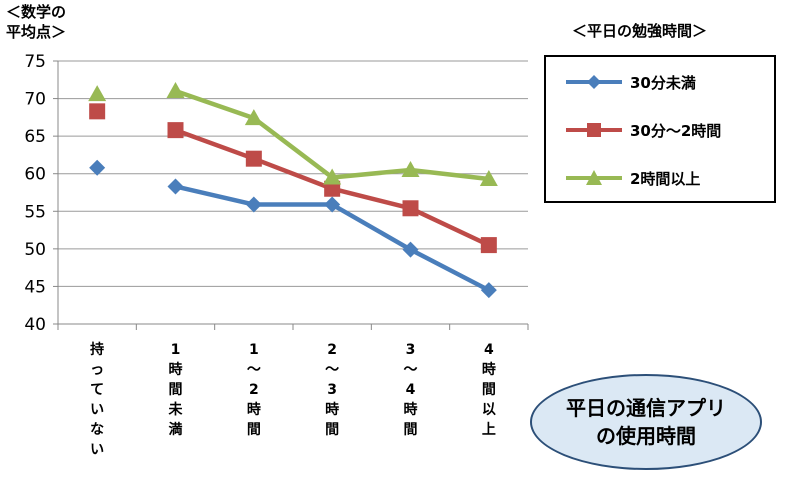  I want to click on x-category-char: 持, so click(97, 350).